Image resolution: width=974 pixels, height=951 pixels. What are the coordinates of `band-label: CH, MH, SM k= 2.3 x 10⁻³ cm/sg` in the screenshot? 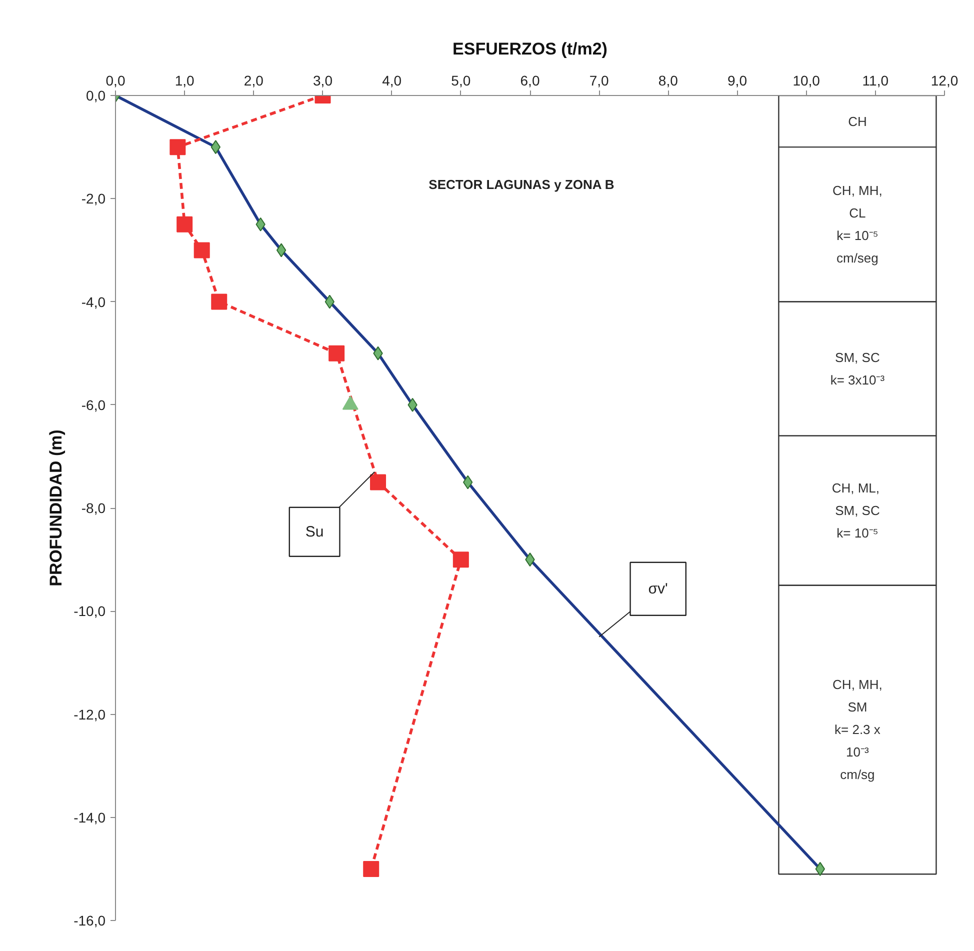 It's located at (857, 729).